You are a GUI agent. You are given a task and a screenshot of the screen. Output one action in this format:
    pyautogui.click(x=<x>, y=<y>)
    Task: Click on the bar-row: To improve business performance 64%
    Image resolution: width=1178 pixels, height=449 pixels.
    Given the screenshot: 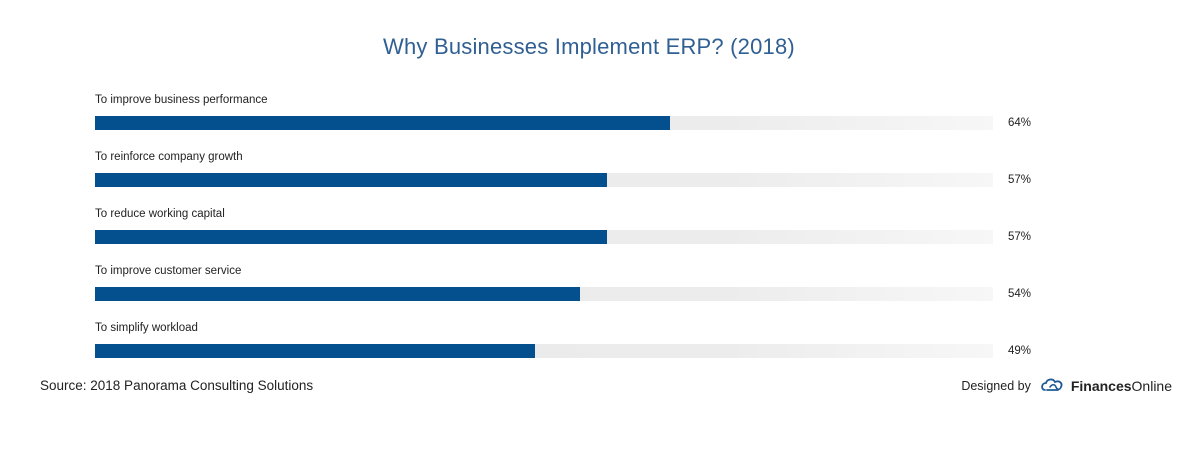 What is the action you would take?
    pyautogui.click(x=575, y=112)
    